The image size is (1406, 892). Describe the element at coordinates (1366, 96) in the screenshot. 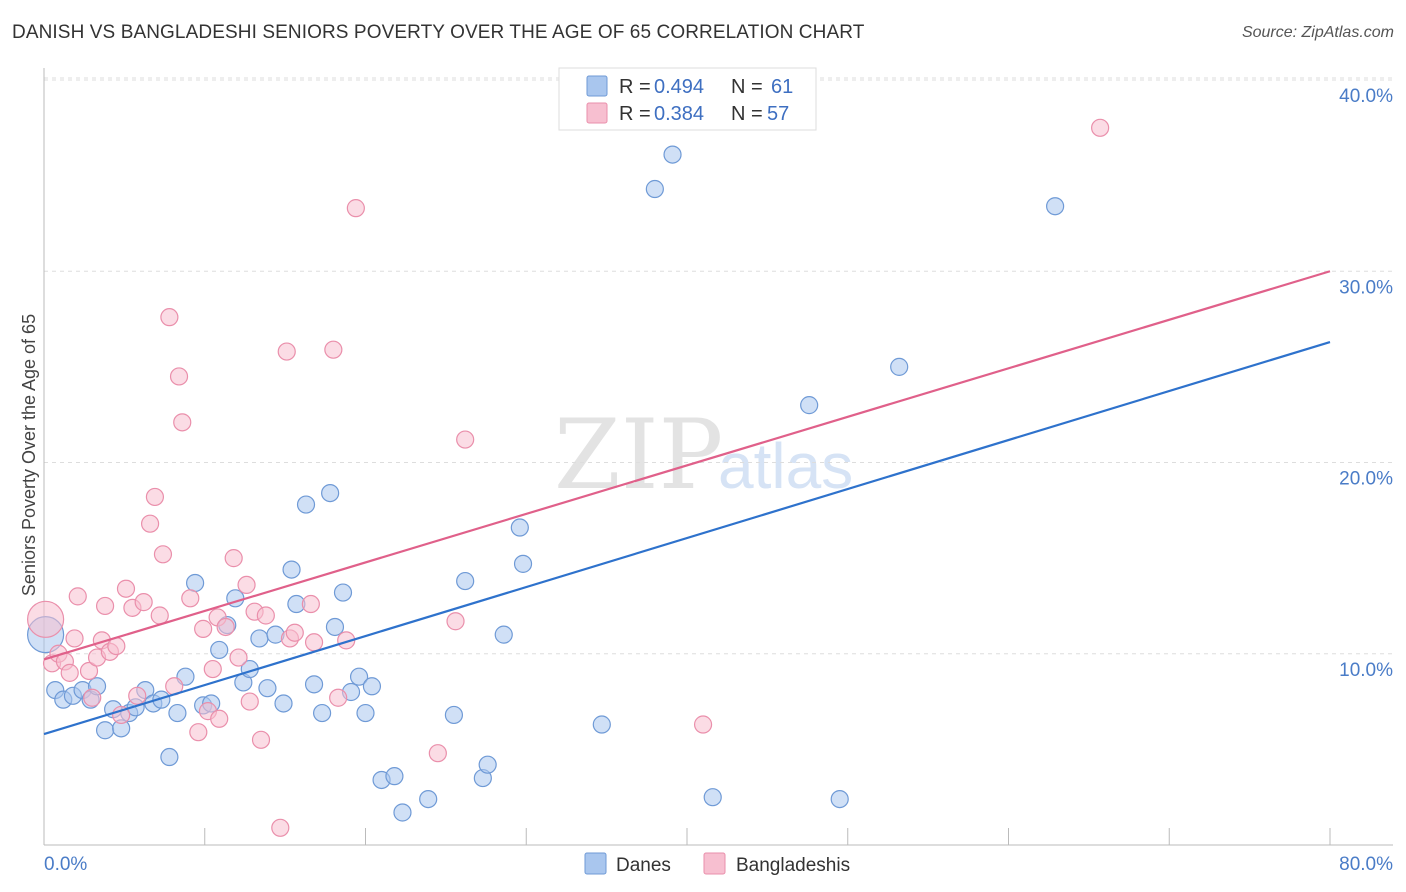

I see `y-tick-label-40: 40.0%` at that location.